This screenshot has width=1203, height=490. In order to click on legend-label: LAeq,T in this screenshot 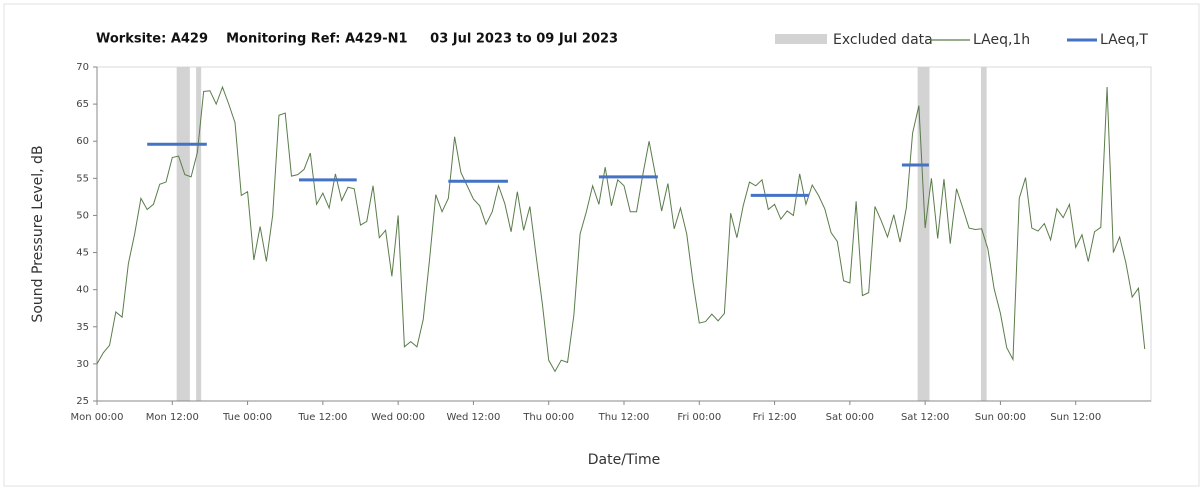, I will do `click(1124, 40)`.